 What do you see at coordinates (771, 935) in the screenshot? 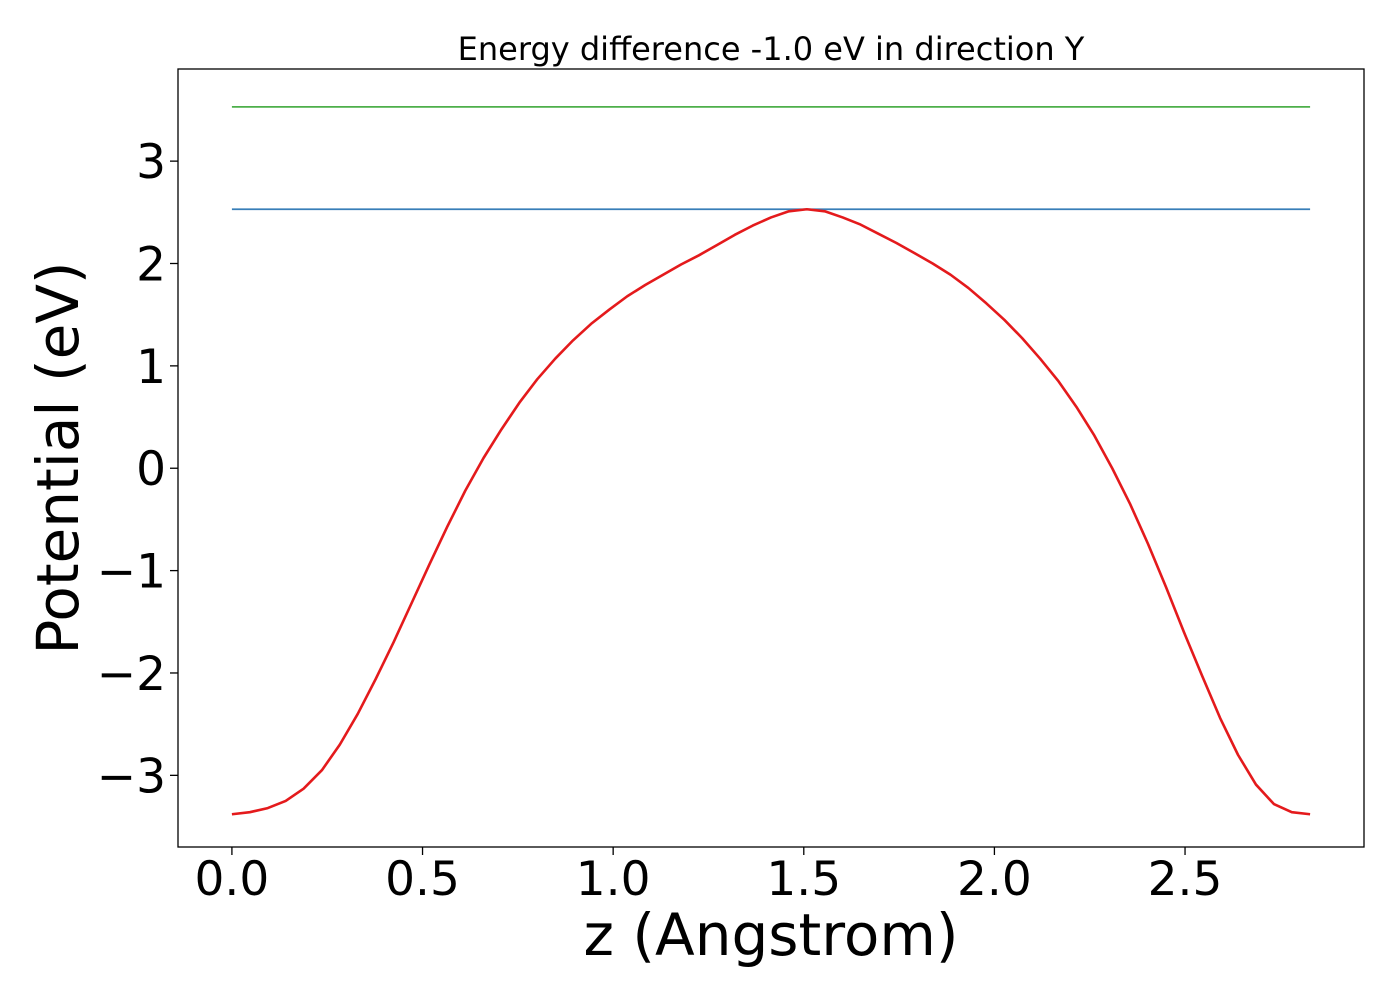
I see `x-axis-label: z (Angstrom)` at bounding box center [771, 935].